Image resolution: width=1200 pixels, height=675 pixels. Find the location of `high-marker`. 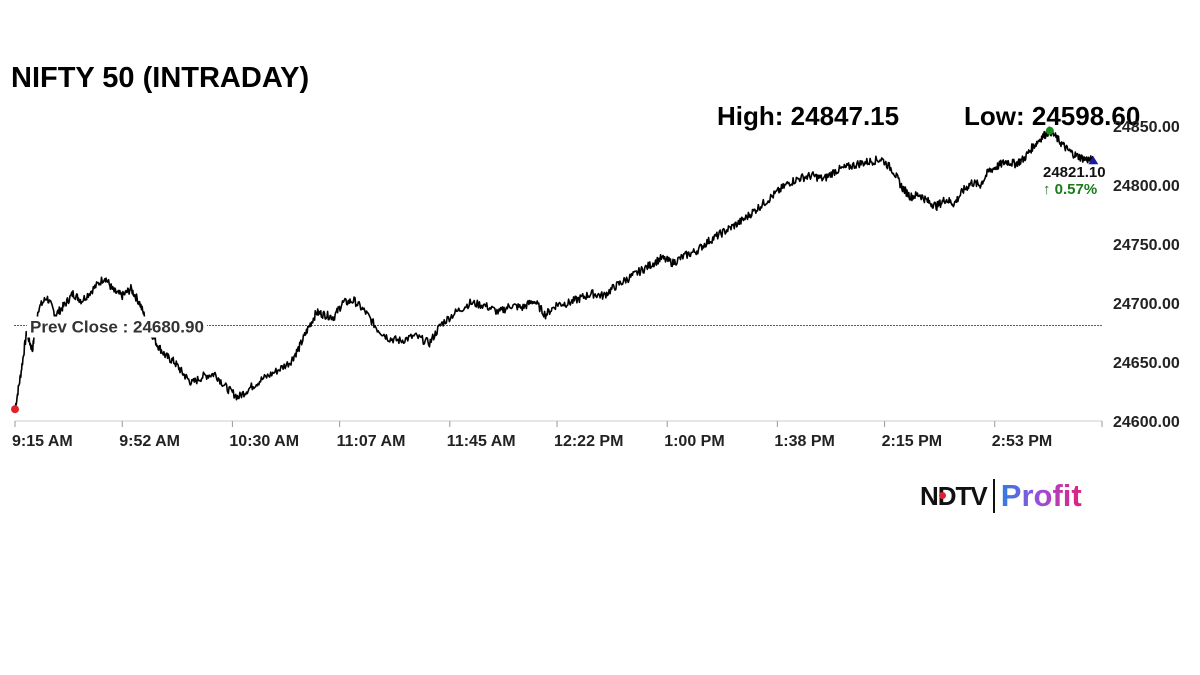

high-marker is located at coordinates (1049, 130).